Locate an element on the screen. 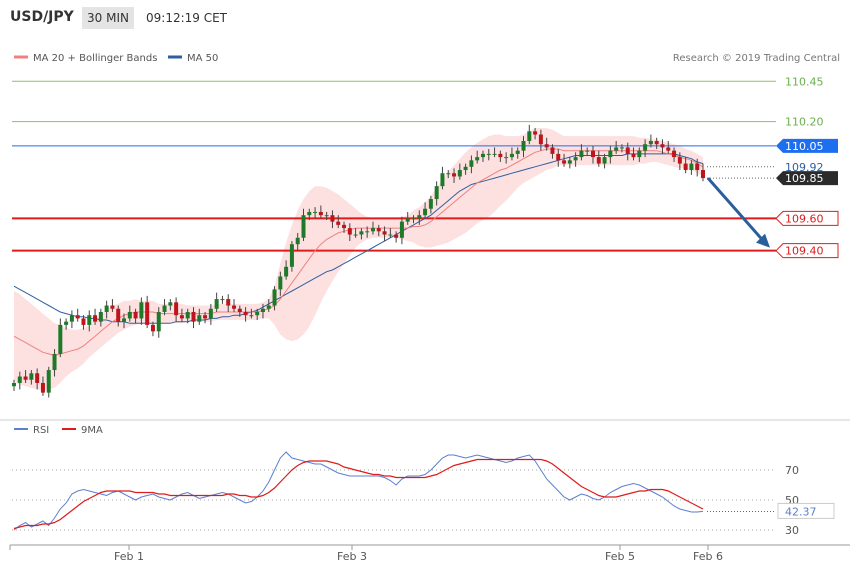  rsi-ma-polyline is located at coordinates (358, 494).